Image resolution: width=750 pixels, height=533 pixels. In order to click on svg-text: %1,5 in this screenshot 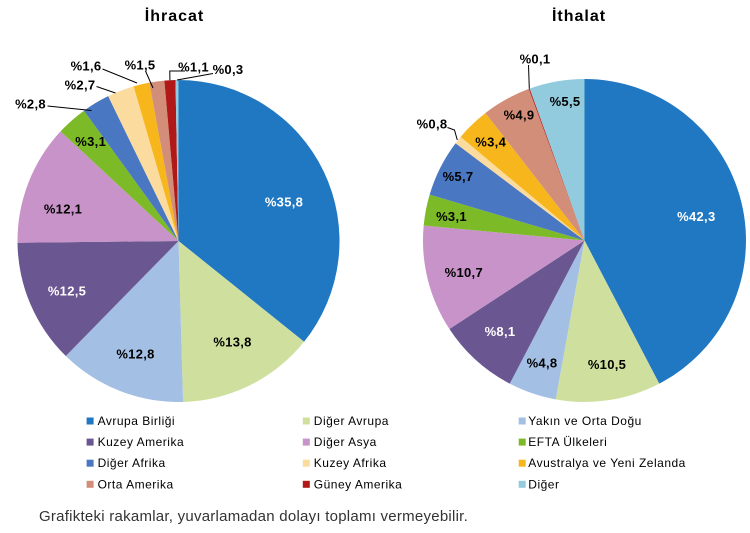, I will do `click(140, 64)`.